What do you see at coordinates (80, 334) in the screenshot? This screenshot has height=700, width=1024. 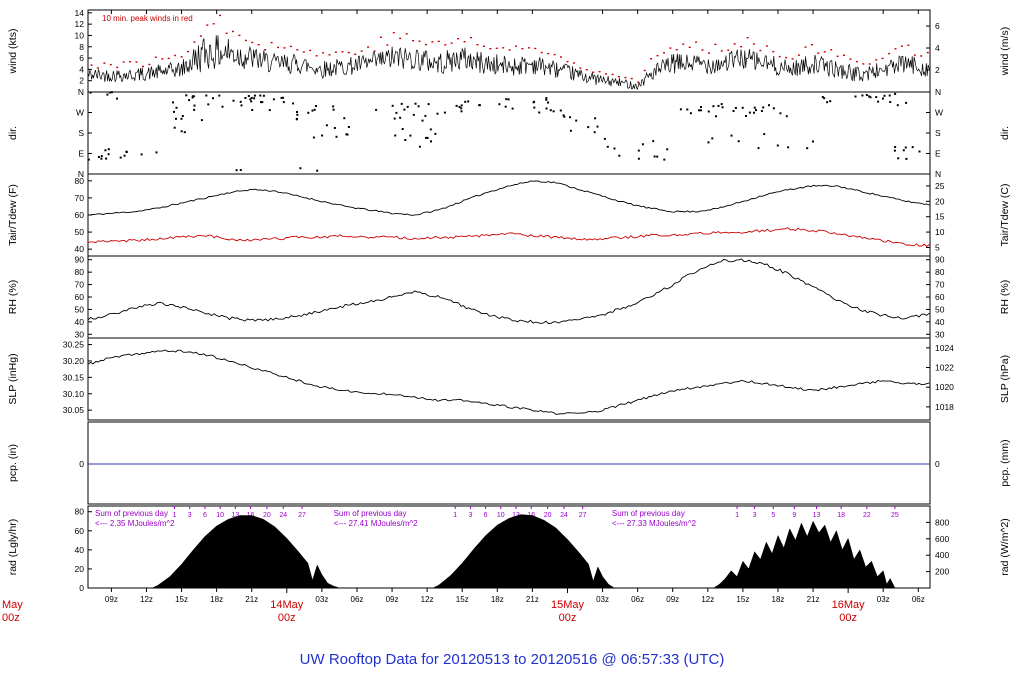 I see `ytick-left-label-rh: 30` at bounding box center [80, 334].